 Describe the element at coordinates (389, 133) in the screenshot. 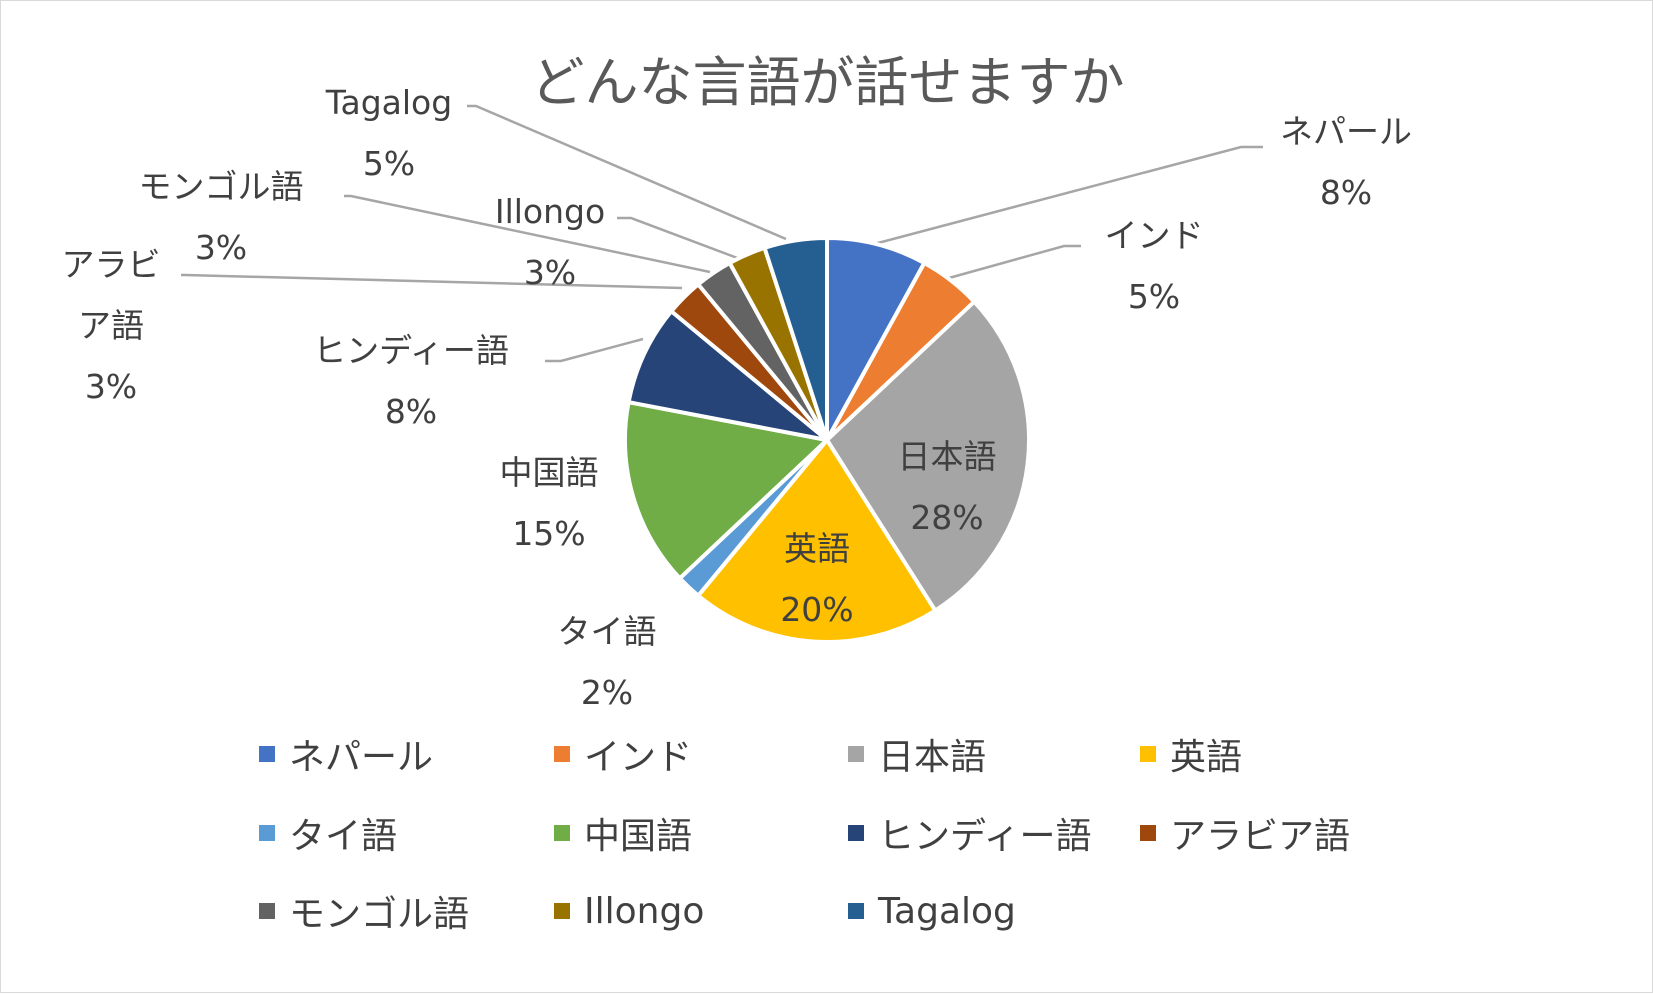

I see `data-label-10: Tagalog 5%` at that location.